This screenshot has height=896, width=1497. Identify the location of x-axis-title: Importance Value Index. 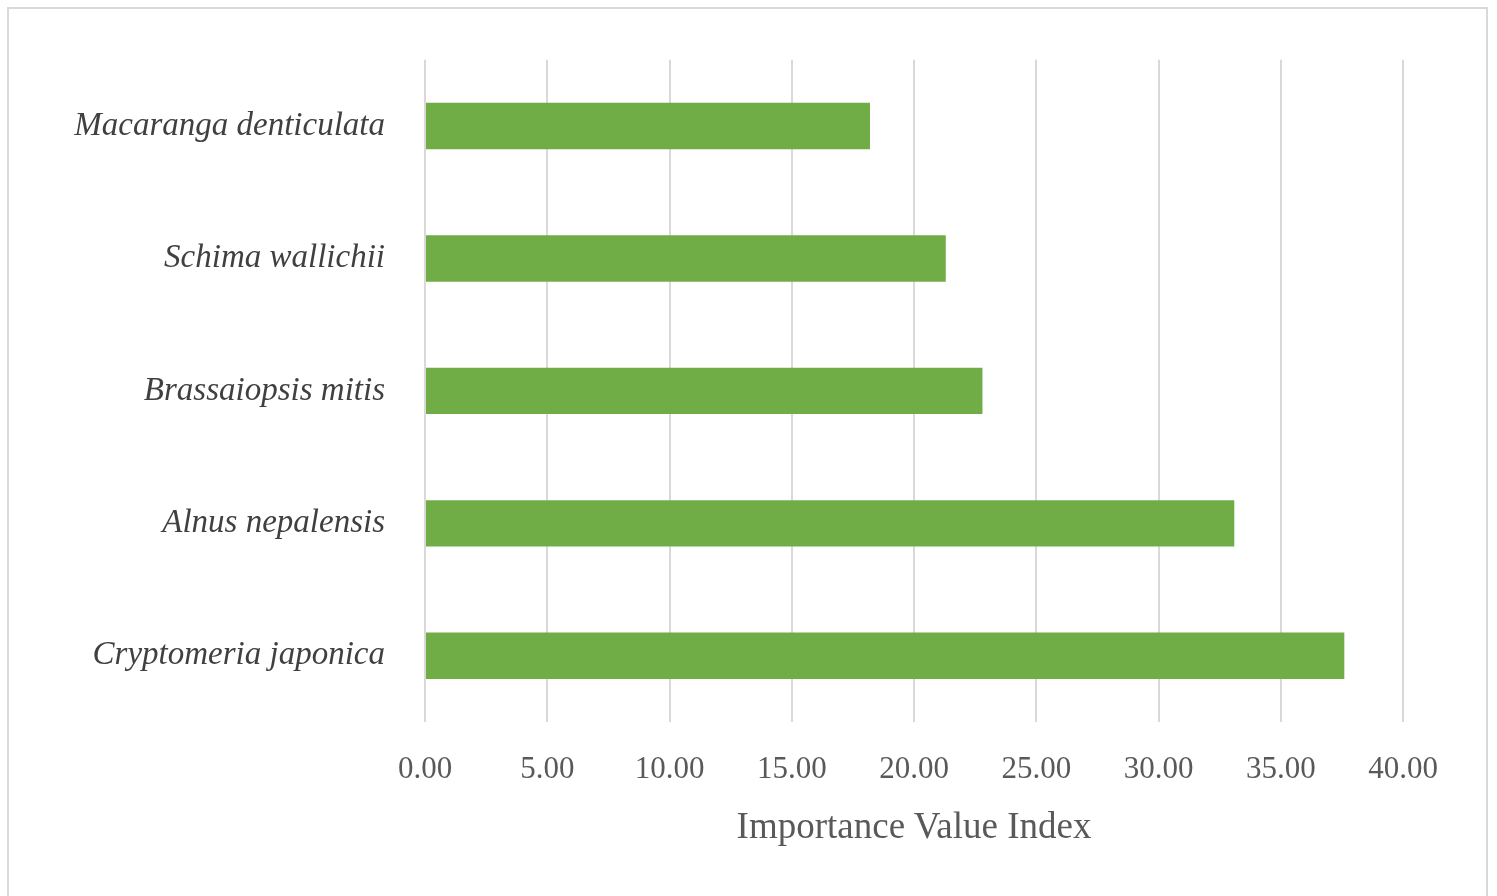
(914, 825).